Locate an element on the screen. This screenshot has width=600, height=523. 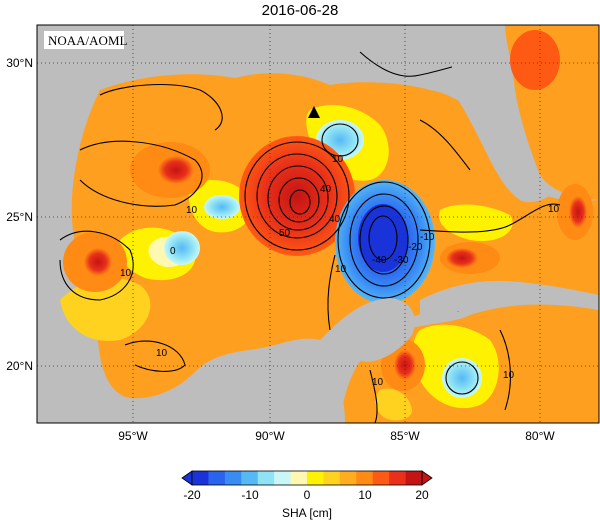
warm-core-eddy is located at coordinates (297, 196).